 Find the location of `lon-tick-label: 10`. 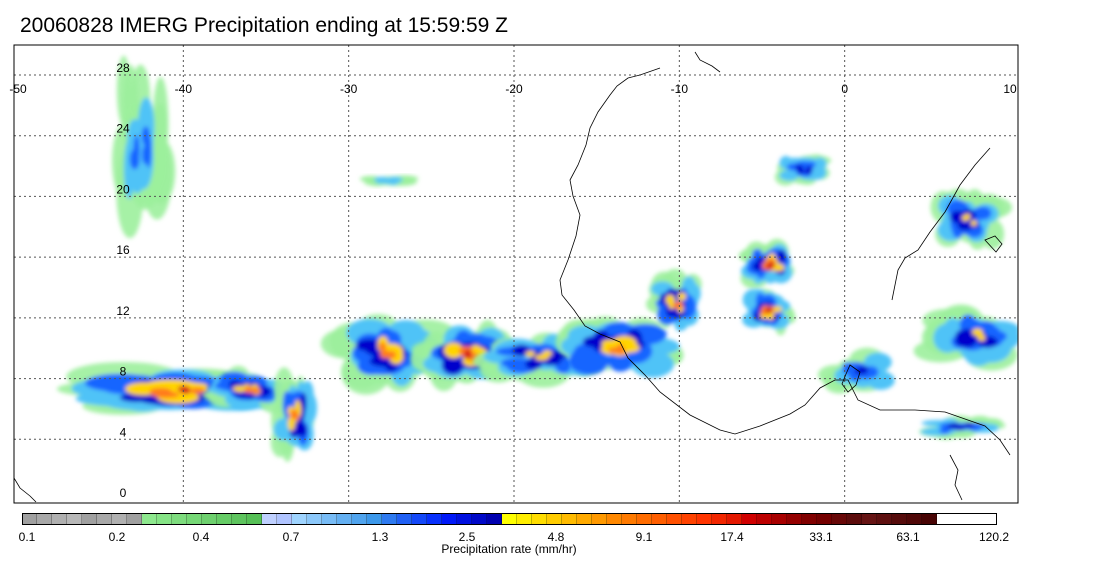

lon-tick-label: 10 is located at coordinates (1010, 89).